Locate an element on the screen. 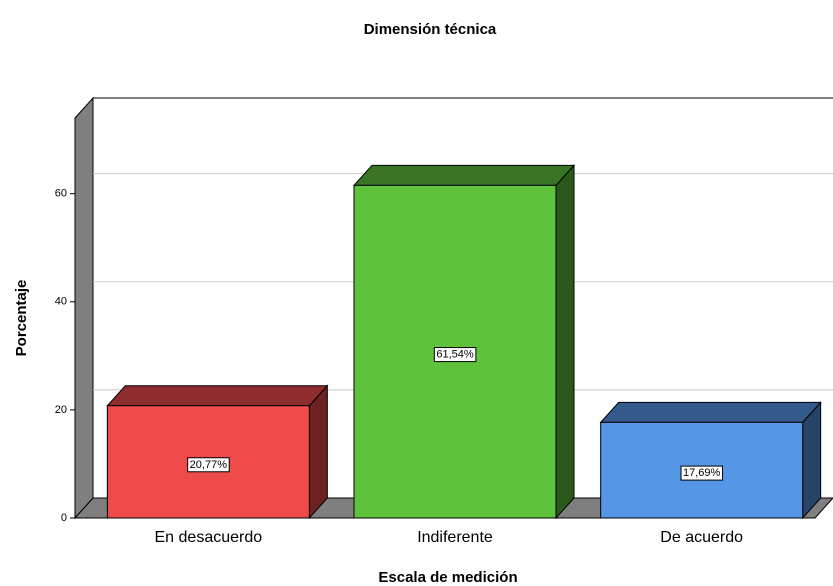 This screenshot has width=833, height=586. bar-front is located at coordinates (455, 351).